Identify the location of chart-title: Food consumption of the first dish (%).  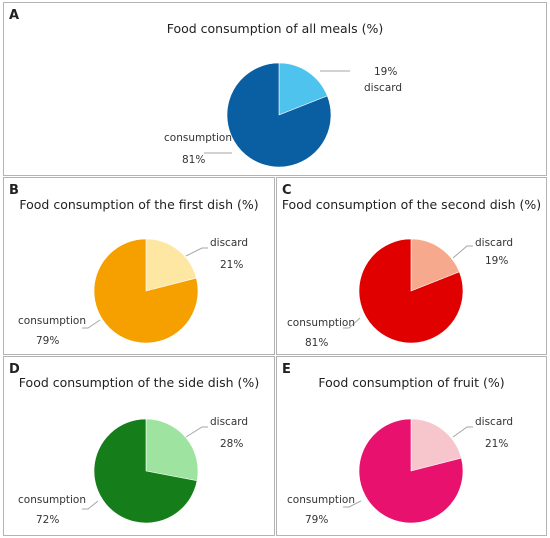
(139, 204).